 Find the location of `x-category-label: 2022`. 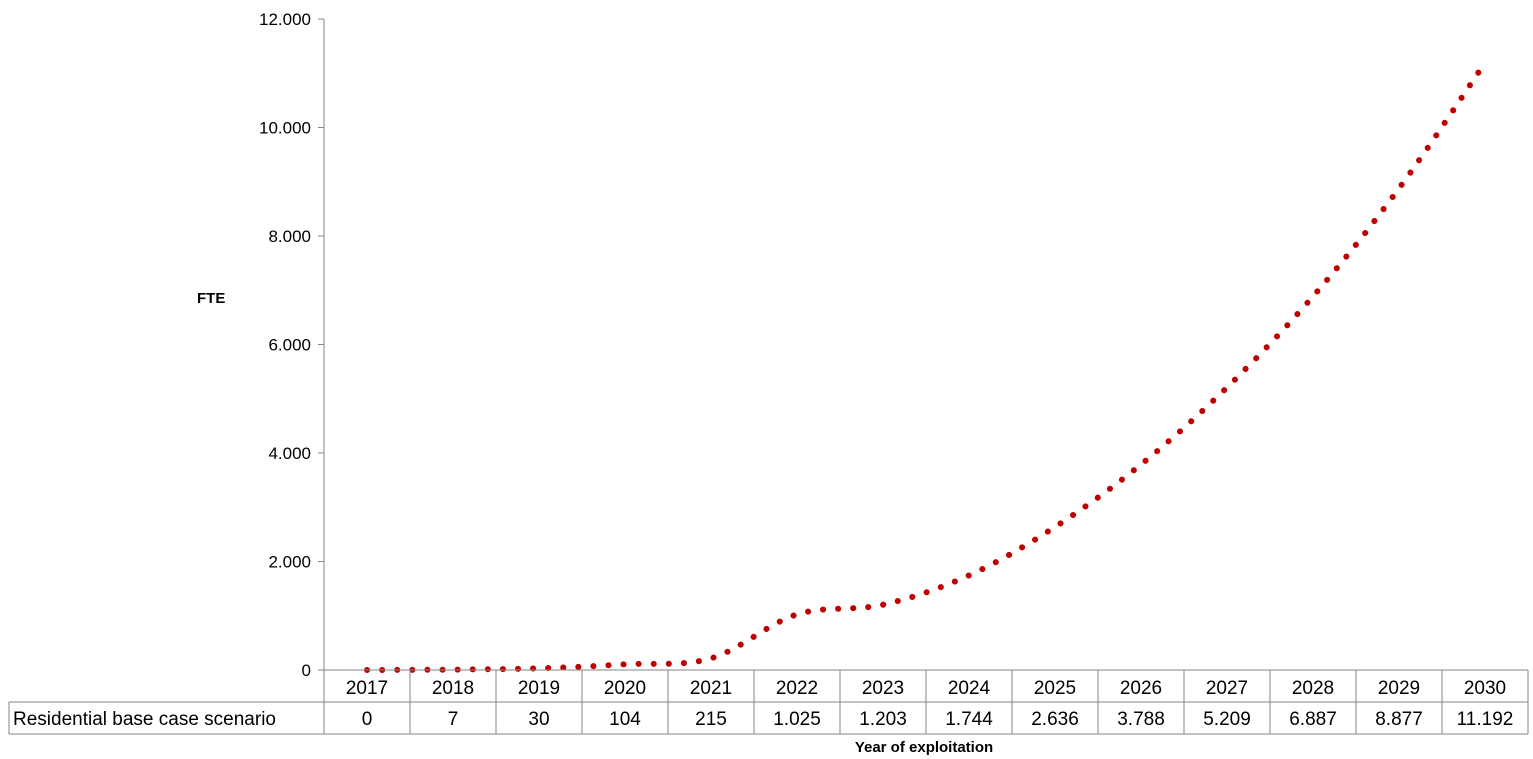

x-category-label: 2022 is located at coordinates (797, 688).